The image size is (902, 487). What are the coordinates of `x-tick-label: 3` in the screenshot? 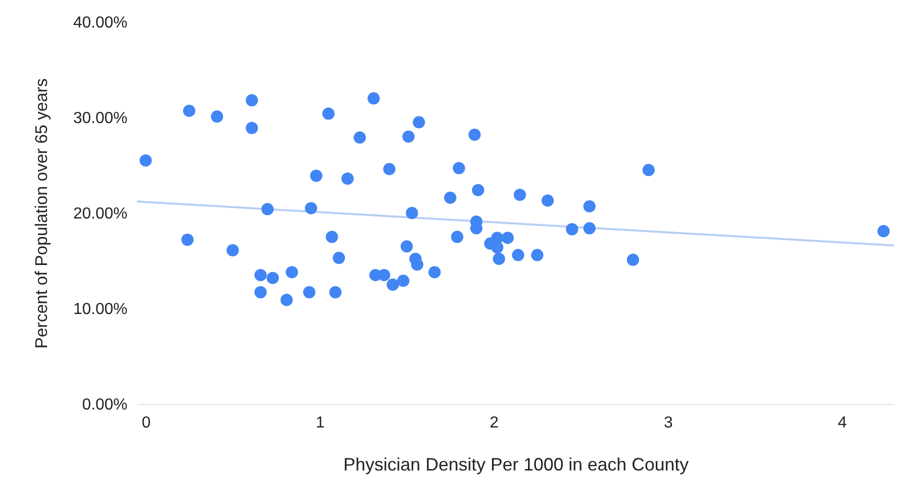 It's located at (668, 423).